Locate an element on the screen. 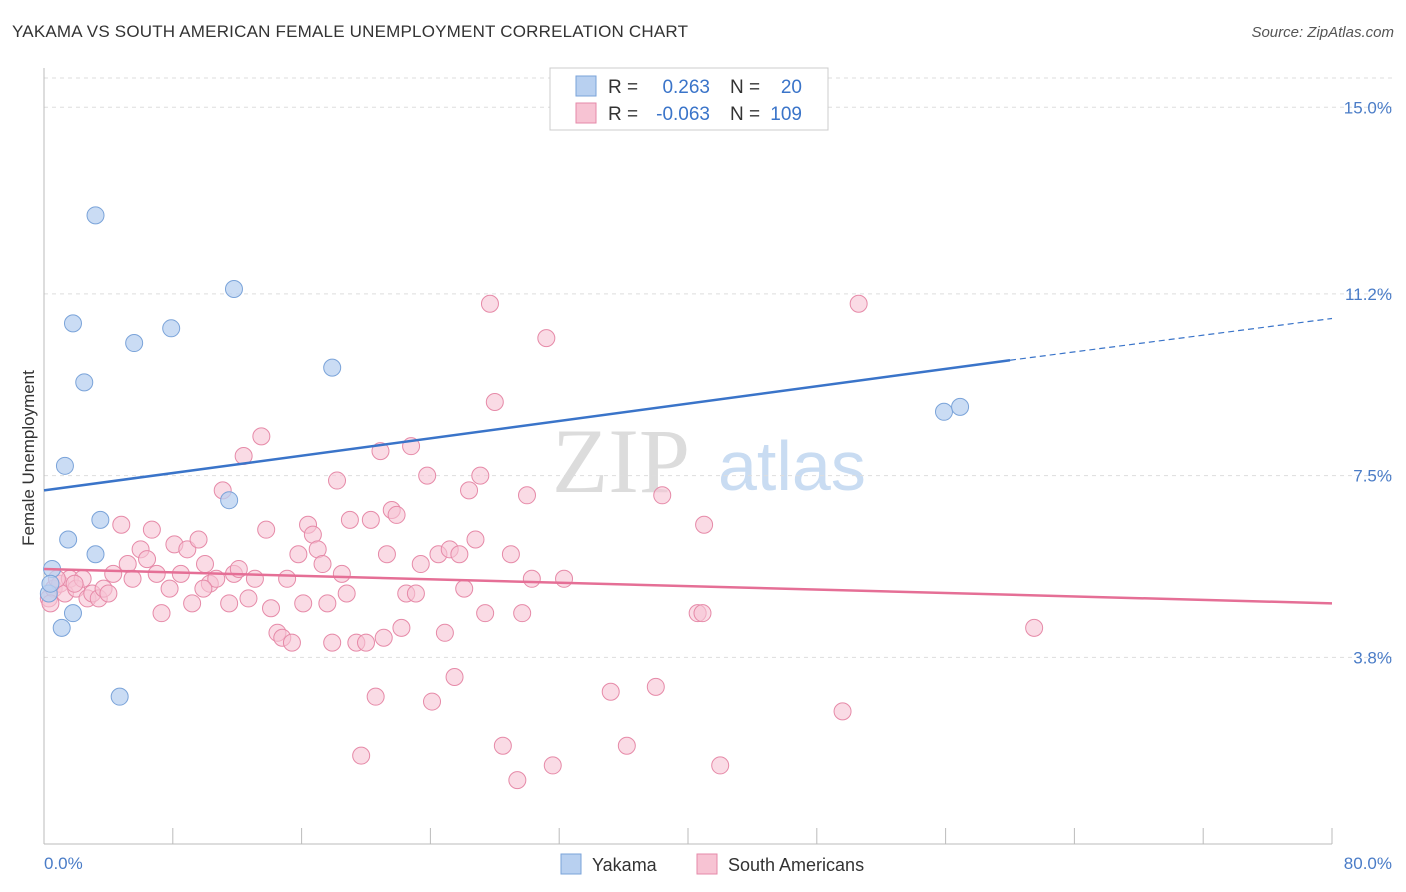 The height and width of the screenshot is (892, 1406). series-legend-label-yakama: Yakama is located at coordinates (625, 865).